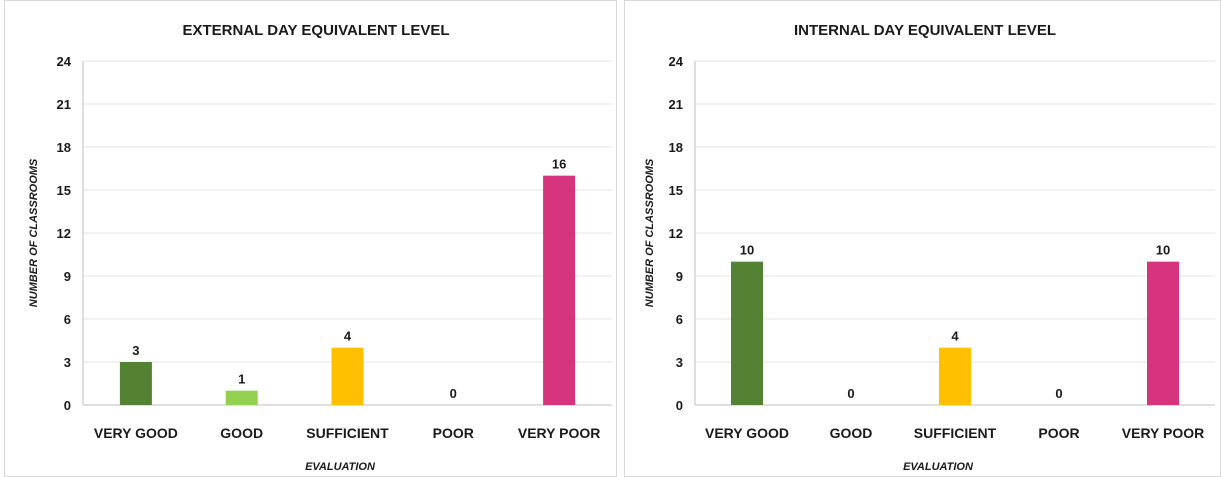 This screenshot has width=1221, height=477. Describe the element at coordinates (241, 379) in the screenshot. I see `data-label: 1` at that location.